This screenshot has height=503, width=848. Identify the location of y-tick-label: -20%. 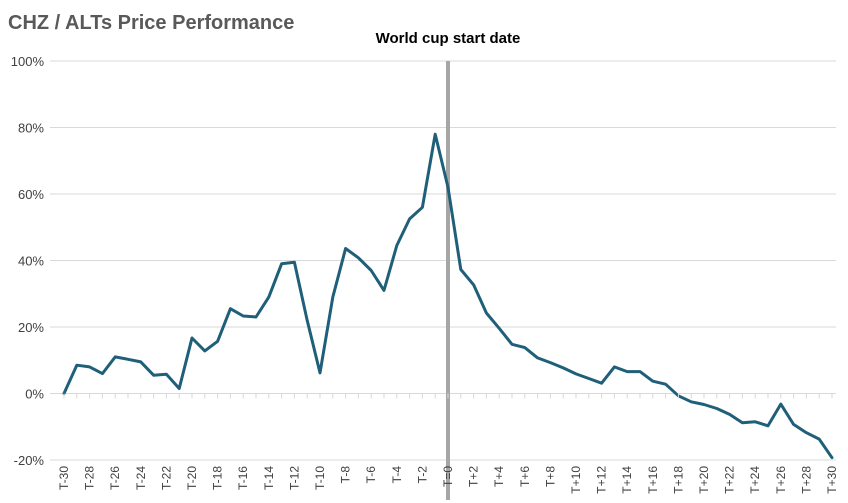
(29, 460).